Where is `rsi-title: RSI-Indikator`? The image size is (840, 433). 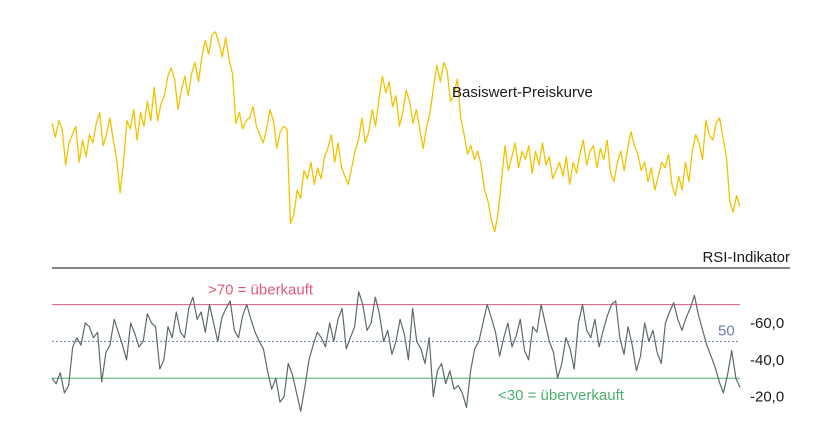 rsi-title: RSI-Indikator is located at coordinates (746, 257).